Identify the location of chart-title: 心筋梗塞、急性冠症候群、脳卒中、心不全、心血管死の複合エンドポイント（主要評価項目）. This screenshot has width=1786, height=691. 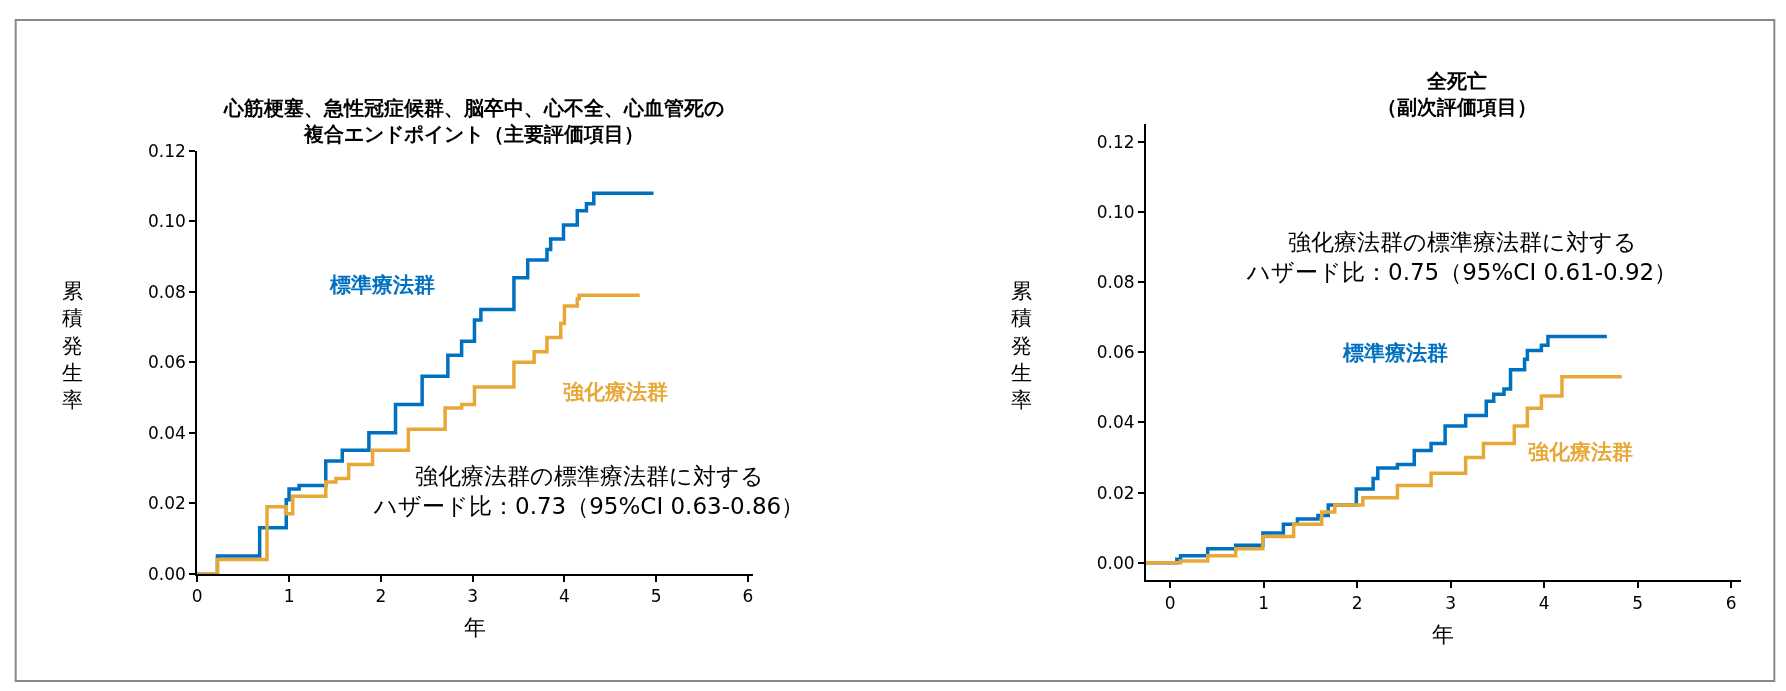
(473, 121).